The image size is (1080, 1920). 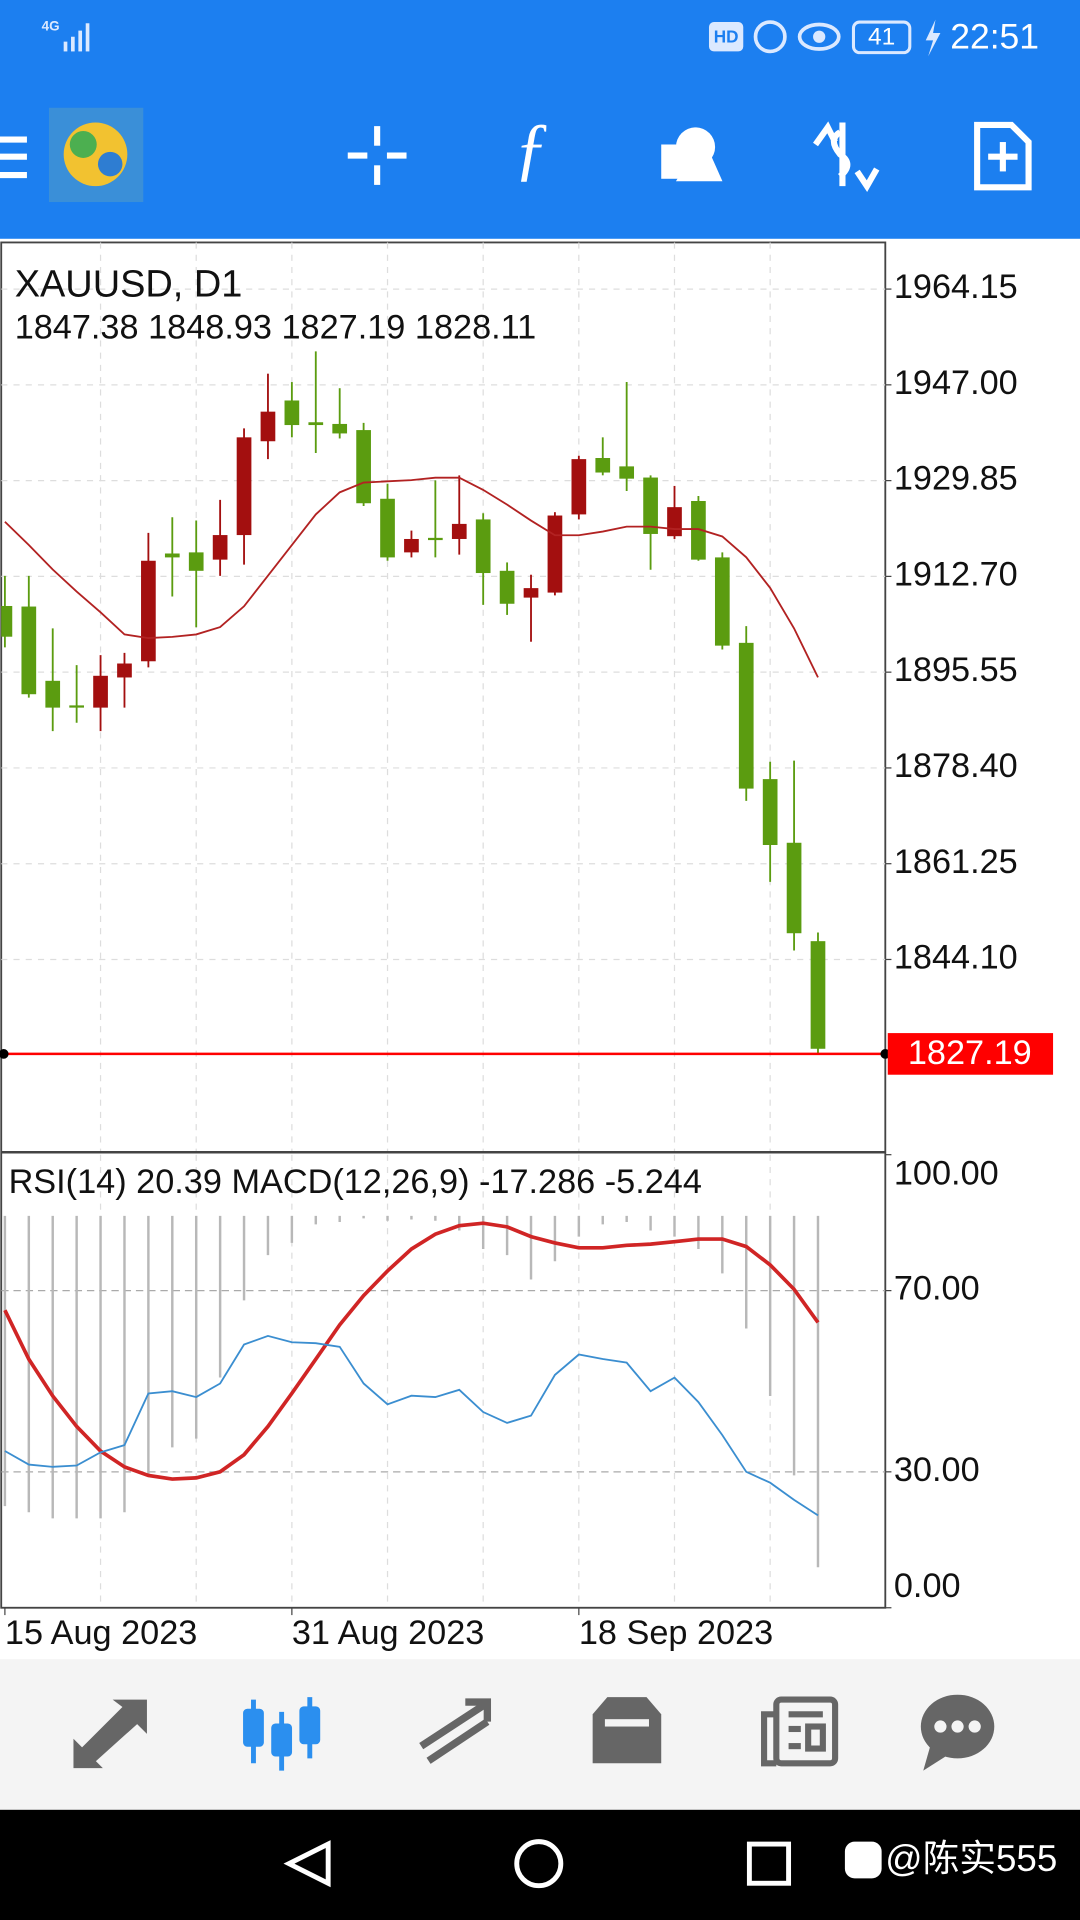 I want to click on price-tag, so click(x=970, y=1054).